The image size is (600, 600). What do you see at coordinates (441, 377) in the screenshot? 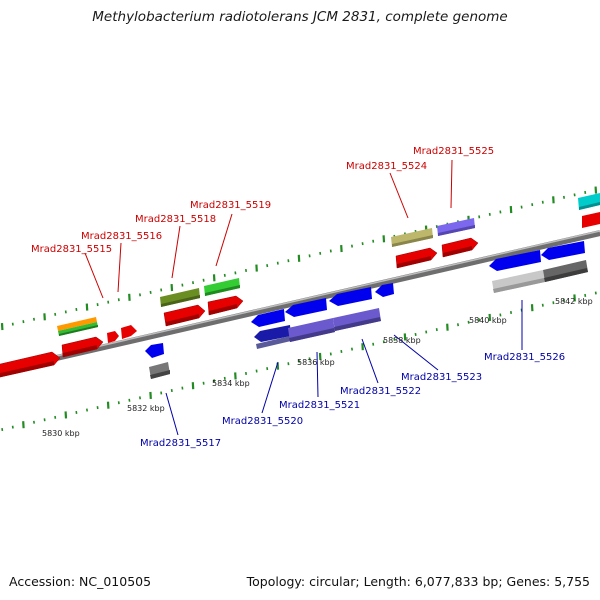
I see `gene-label-5523: Mrad2831_5523` at bounding box center [441, 377].